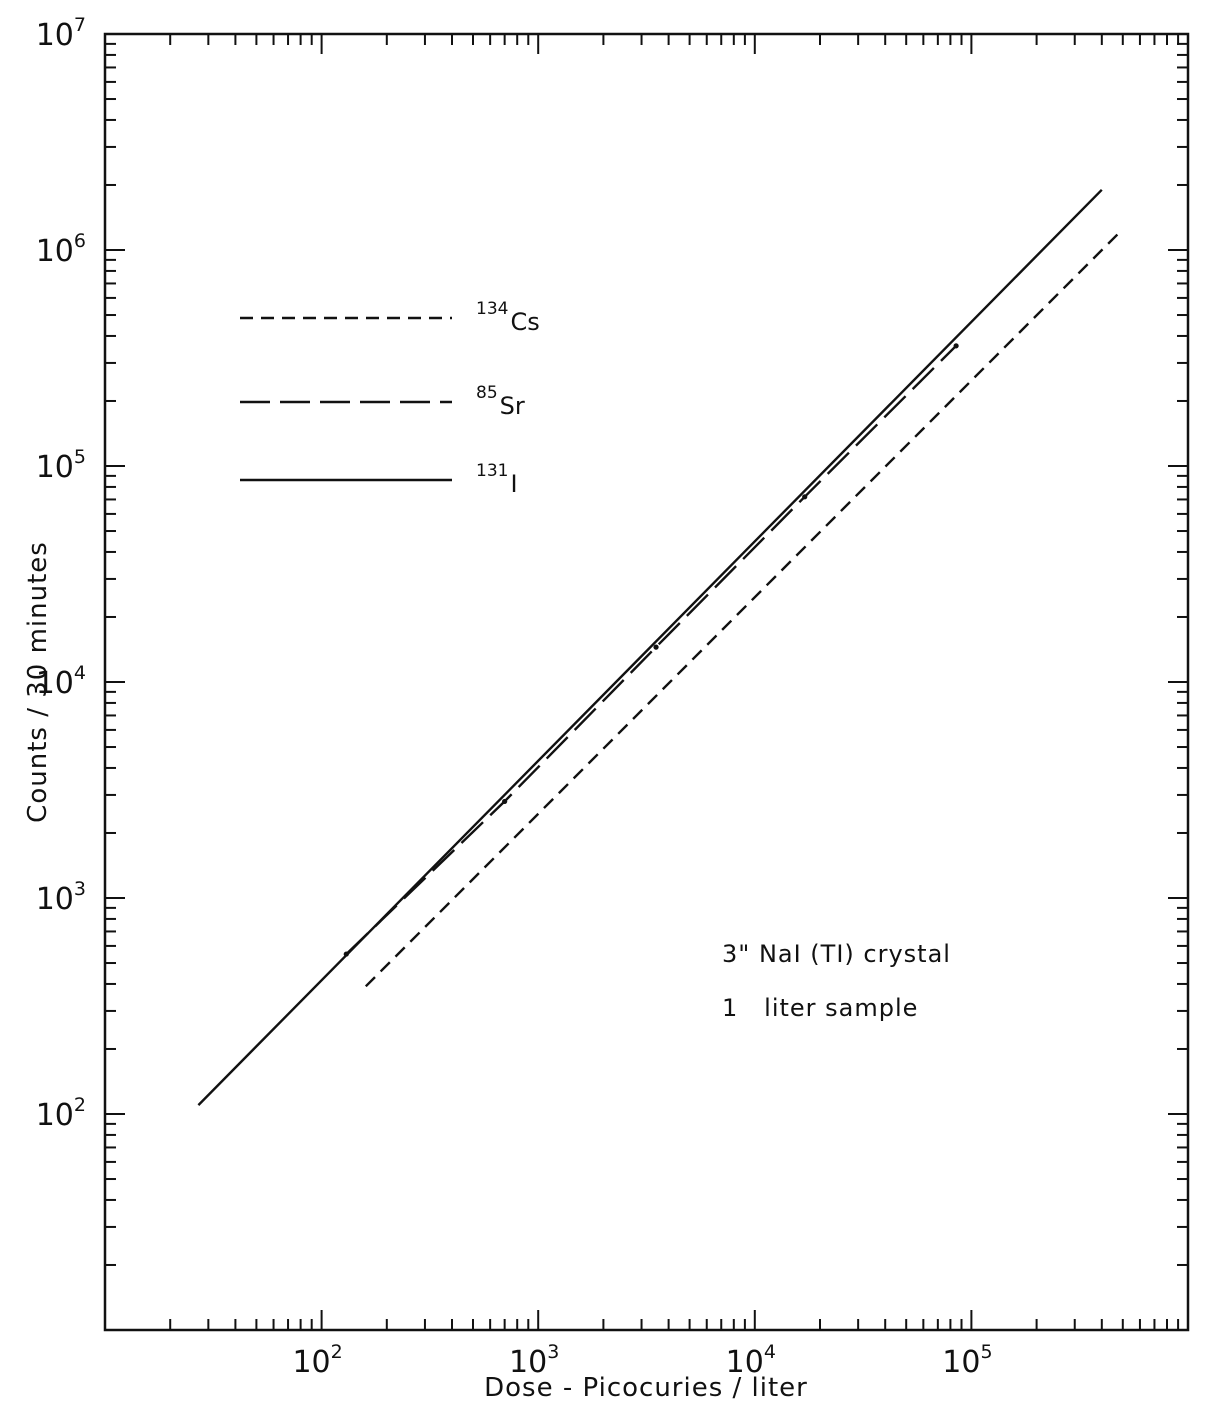 This screenshot has width=1205, height=1408. What do you see at coordinates (967, 1360) in the screenshot?
I see `x-tick-label: 10⁵` at bounding box center [967, 1360].